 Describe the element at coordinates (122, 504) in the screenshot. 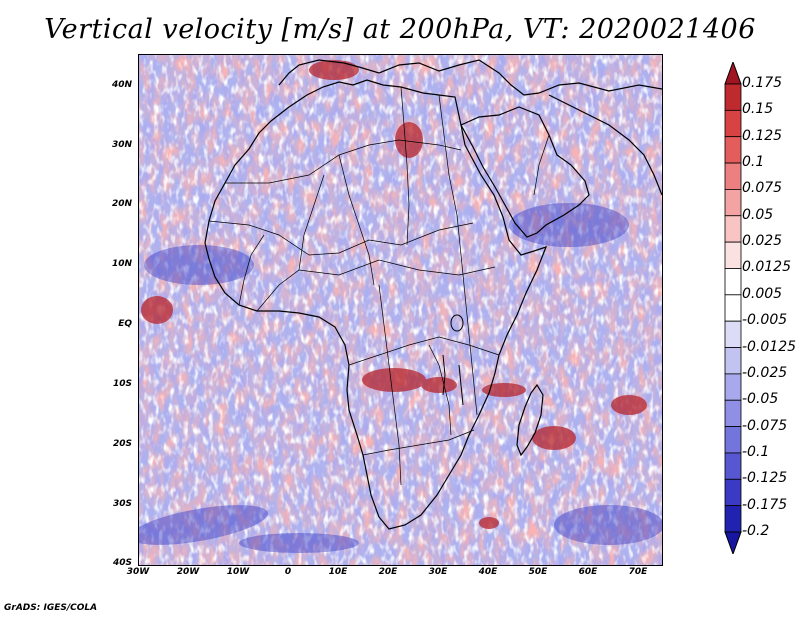

I see `lat-label-30s: 30S` at that location.